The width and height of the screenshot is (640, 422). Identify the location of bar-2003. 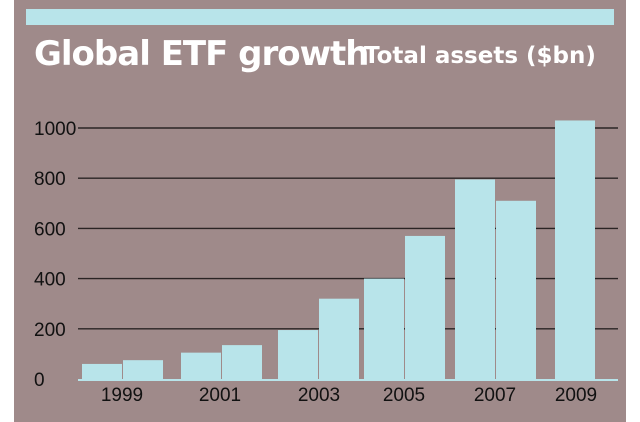
(298, 354).